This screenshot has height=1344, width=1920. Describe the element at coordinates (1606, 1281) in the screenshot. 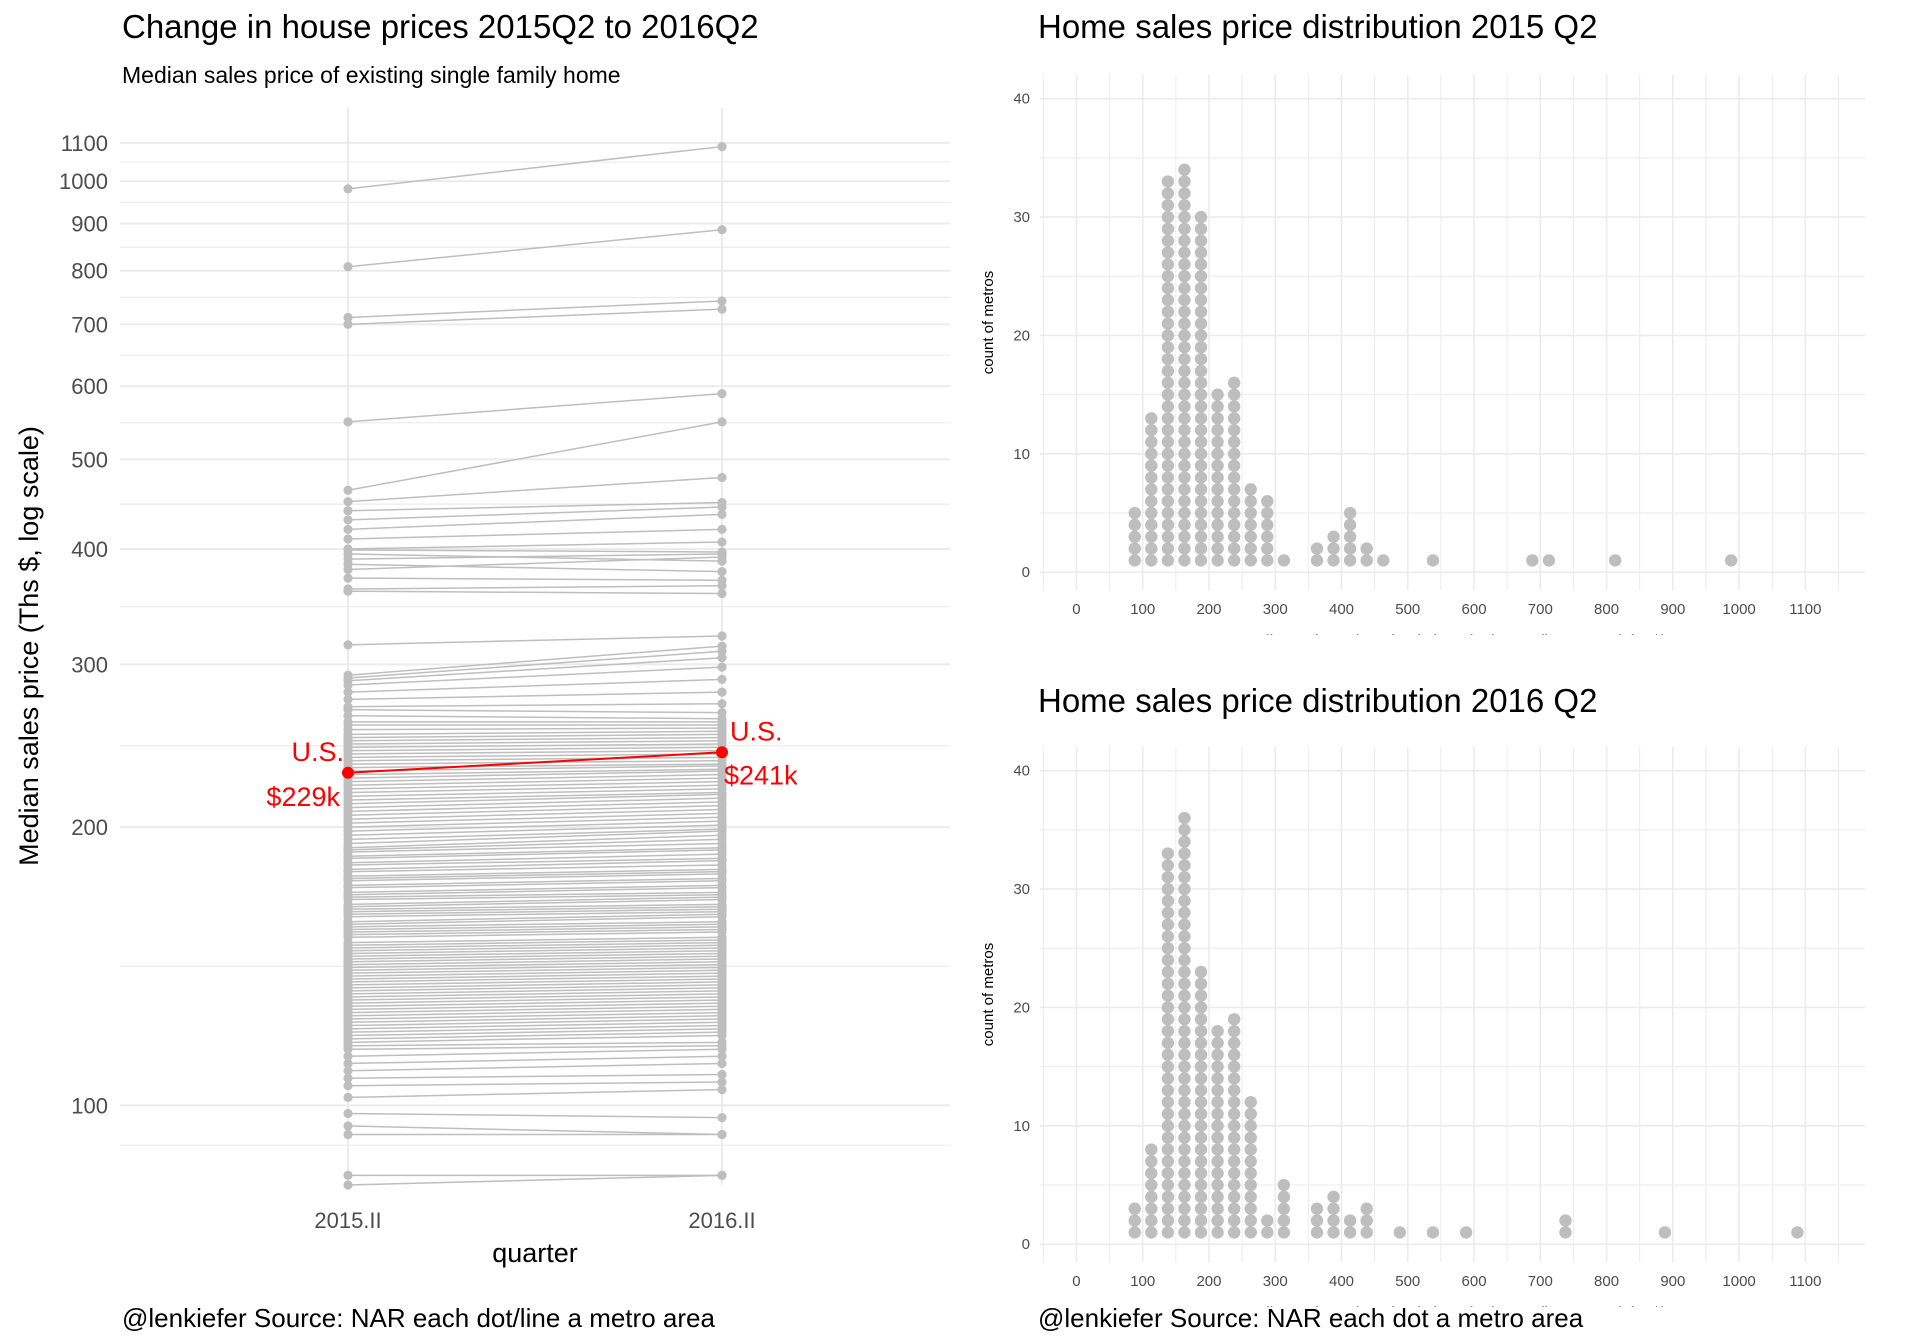

I see `x-tick-label: 800` at that location.